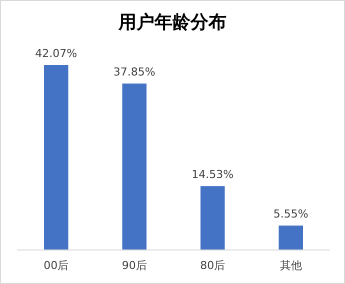 This screenshot has height=284, width=345. Describe the element at coordinates (213, 265) in the screenshot. I see `x-tick-label: 80后` at that location.